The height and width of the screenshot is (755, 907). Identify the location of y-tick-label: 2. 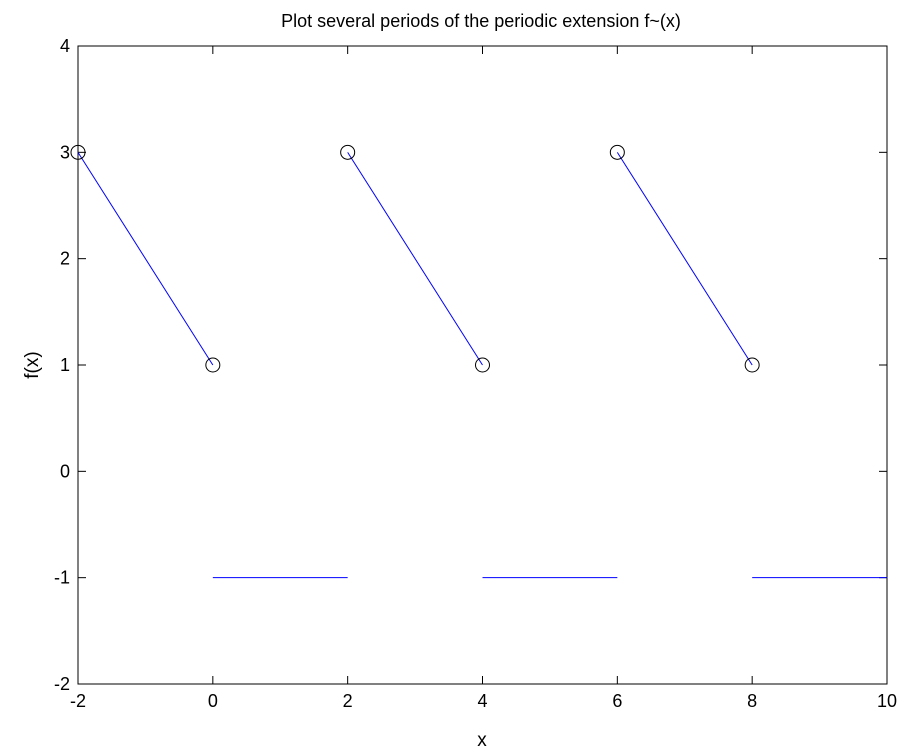
(65, 259).